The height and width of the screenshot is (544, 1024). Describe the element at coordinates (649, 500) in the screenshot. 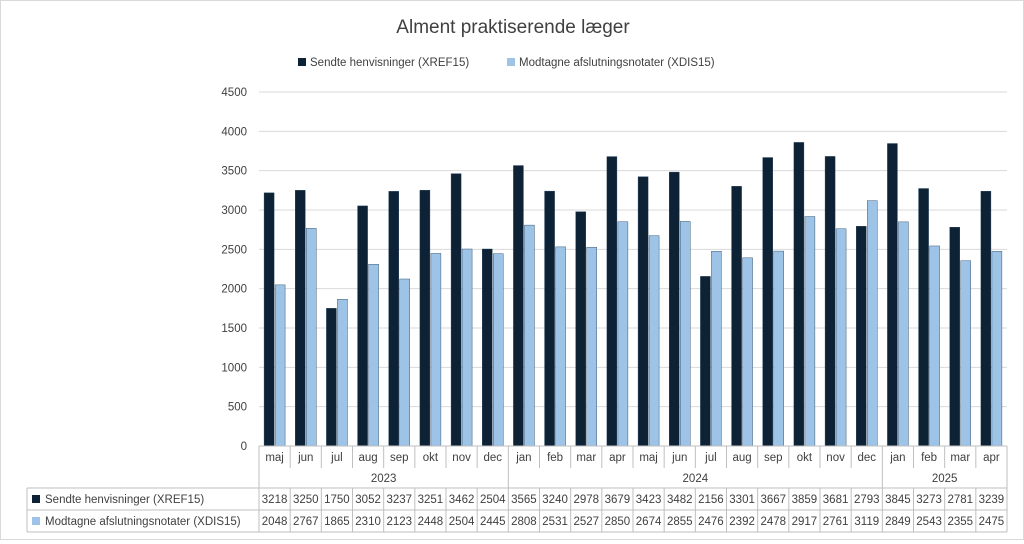

I see `data-label: 3423` at that location.